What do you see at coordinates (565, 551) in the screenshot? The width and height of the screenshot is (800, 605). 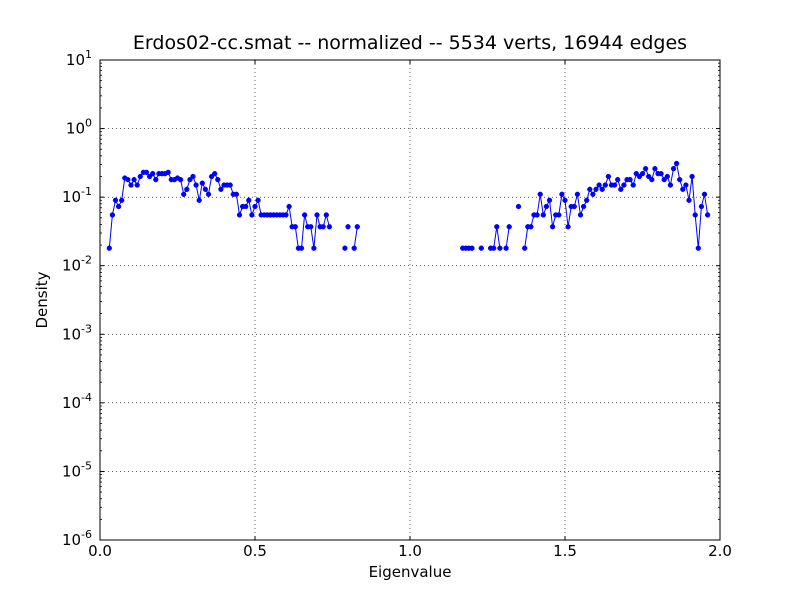 I see `x-tick-label: 1.5` at bounding box center [565, 551].